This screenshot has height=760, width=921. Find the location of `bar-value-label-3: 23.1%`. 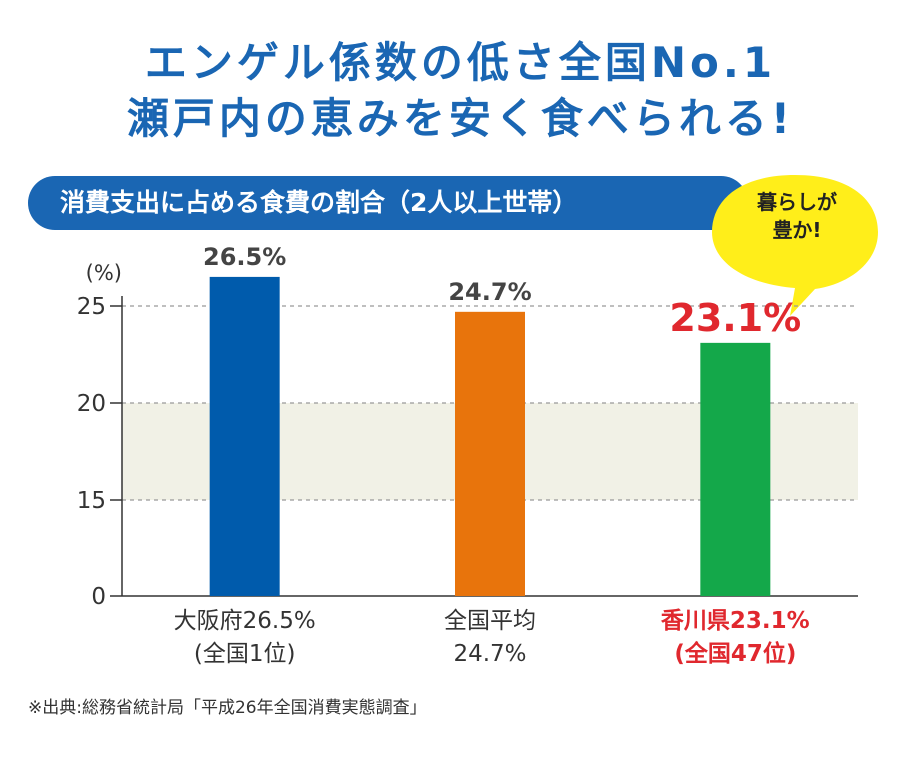

bar-value-label-3: 23.1% is located at coordinates (735, 318).